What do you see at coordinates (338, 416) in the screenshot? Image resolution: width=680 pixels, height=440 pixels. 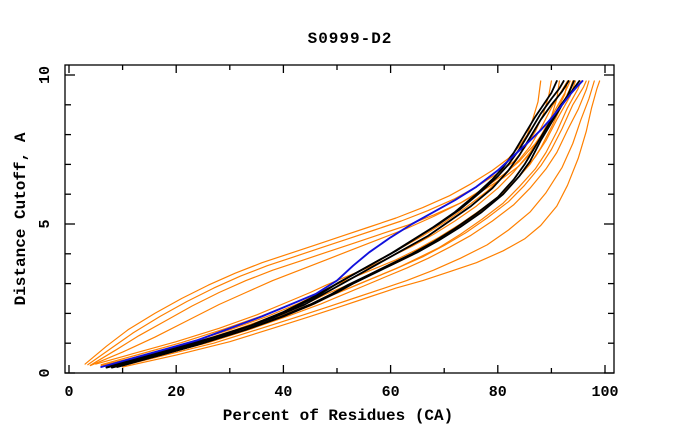 I see `x-axis-label: Percent of Residues (CA)` at bounding box center [338, 416].